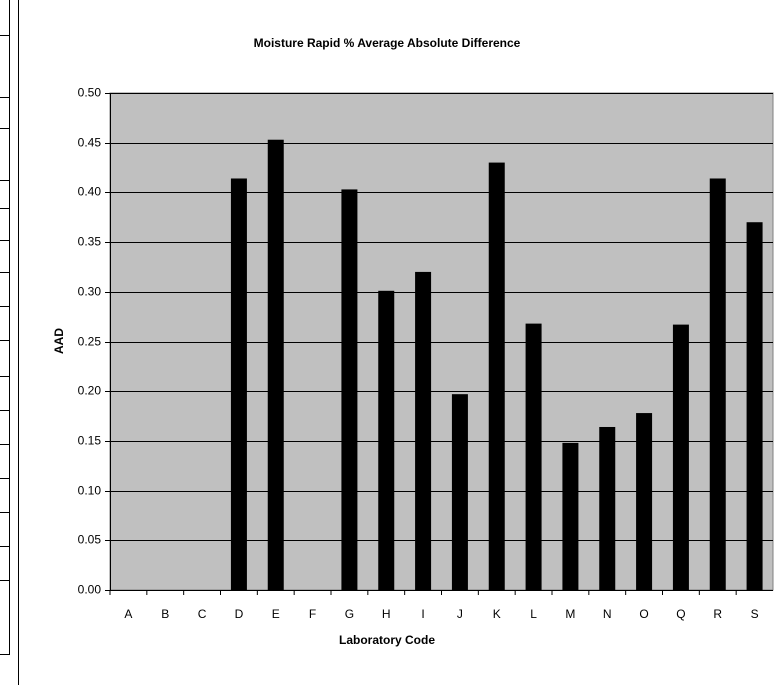 The image size is (778, 685). I want to click on x-tick-label: J, so click(460, 614).